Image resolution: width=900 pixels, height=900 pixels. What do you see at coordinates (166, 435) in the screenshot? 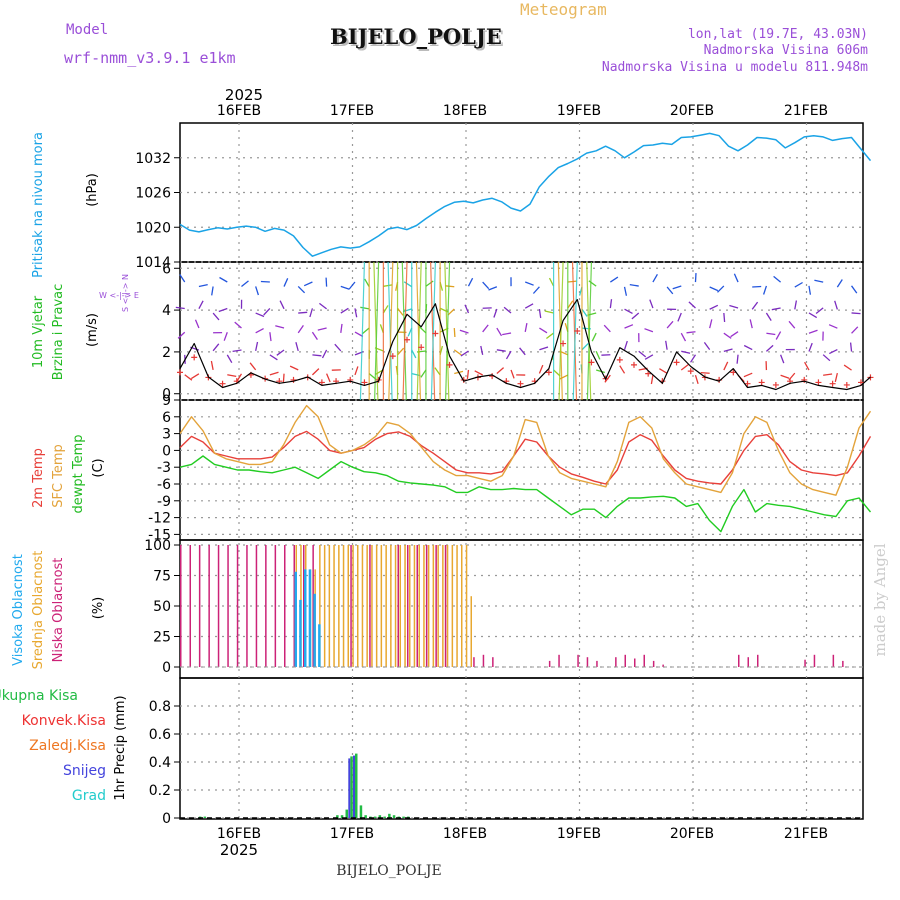
I see `temp-tick-label-6: 3` at bounding box center [166, 435].